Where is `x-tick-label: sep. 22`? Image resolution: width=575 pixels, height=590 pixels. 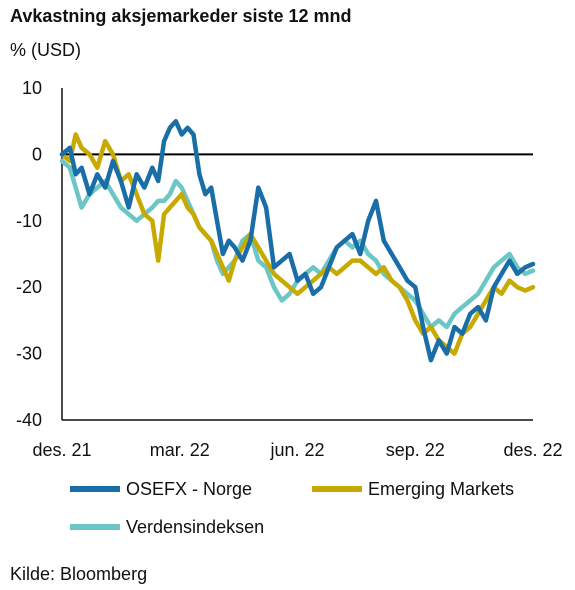 x-tick-label: sep. 22 is located at coordinates (415, 450).